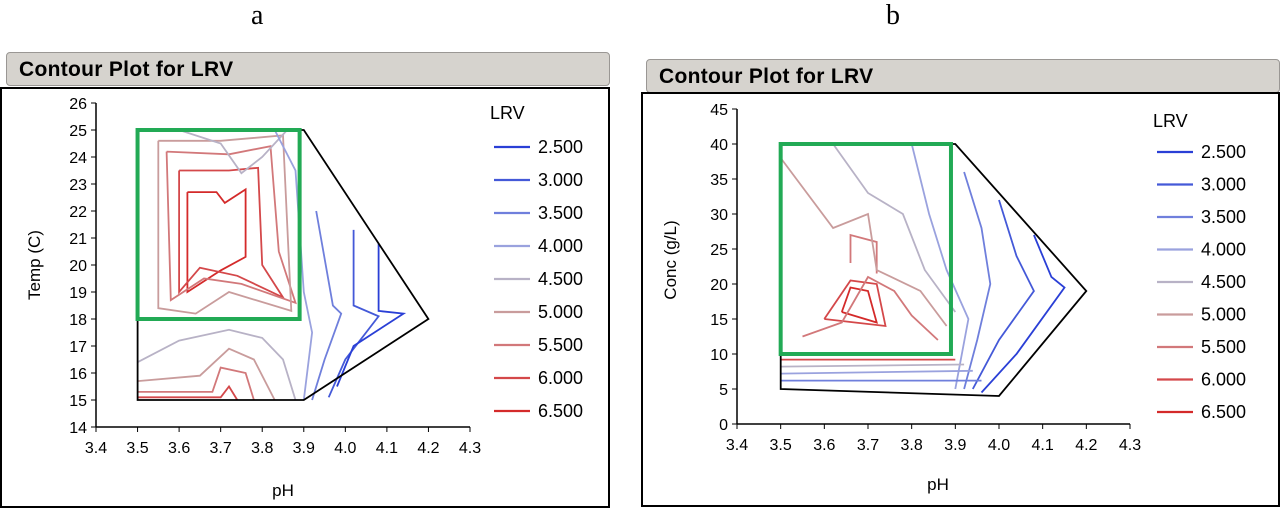 The image size is (1280, 510). Describe the element at coordinates (1223, 412) in the screenshot. I see `panel-b-legend-label: 6.500` at that location.